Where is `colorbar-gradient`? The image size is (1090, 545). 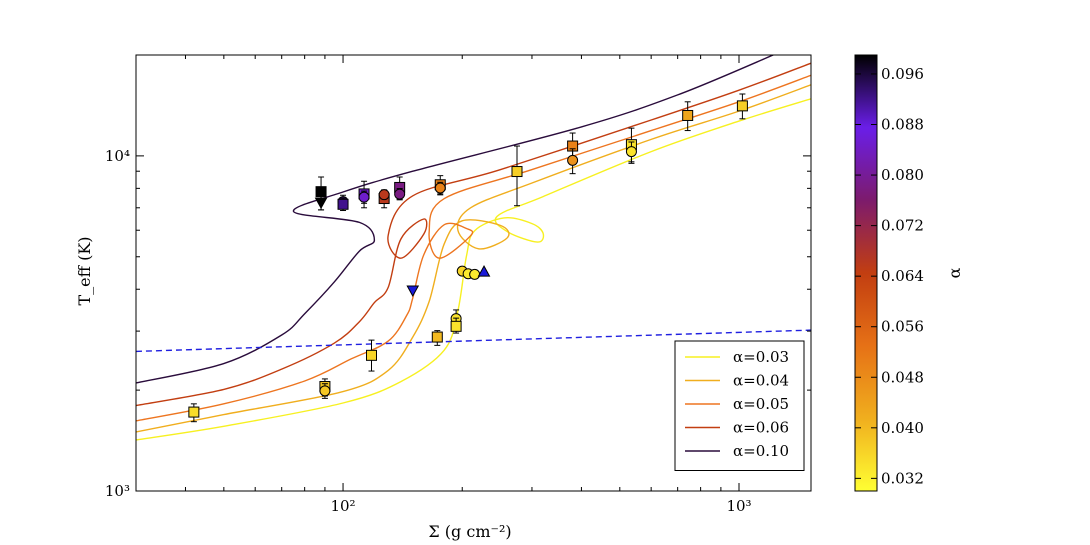 colorbar-gradient is located at coordinates (866, 273).